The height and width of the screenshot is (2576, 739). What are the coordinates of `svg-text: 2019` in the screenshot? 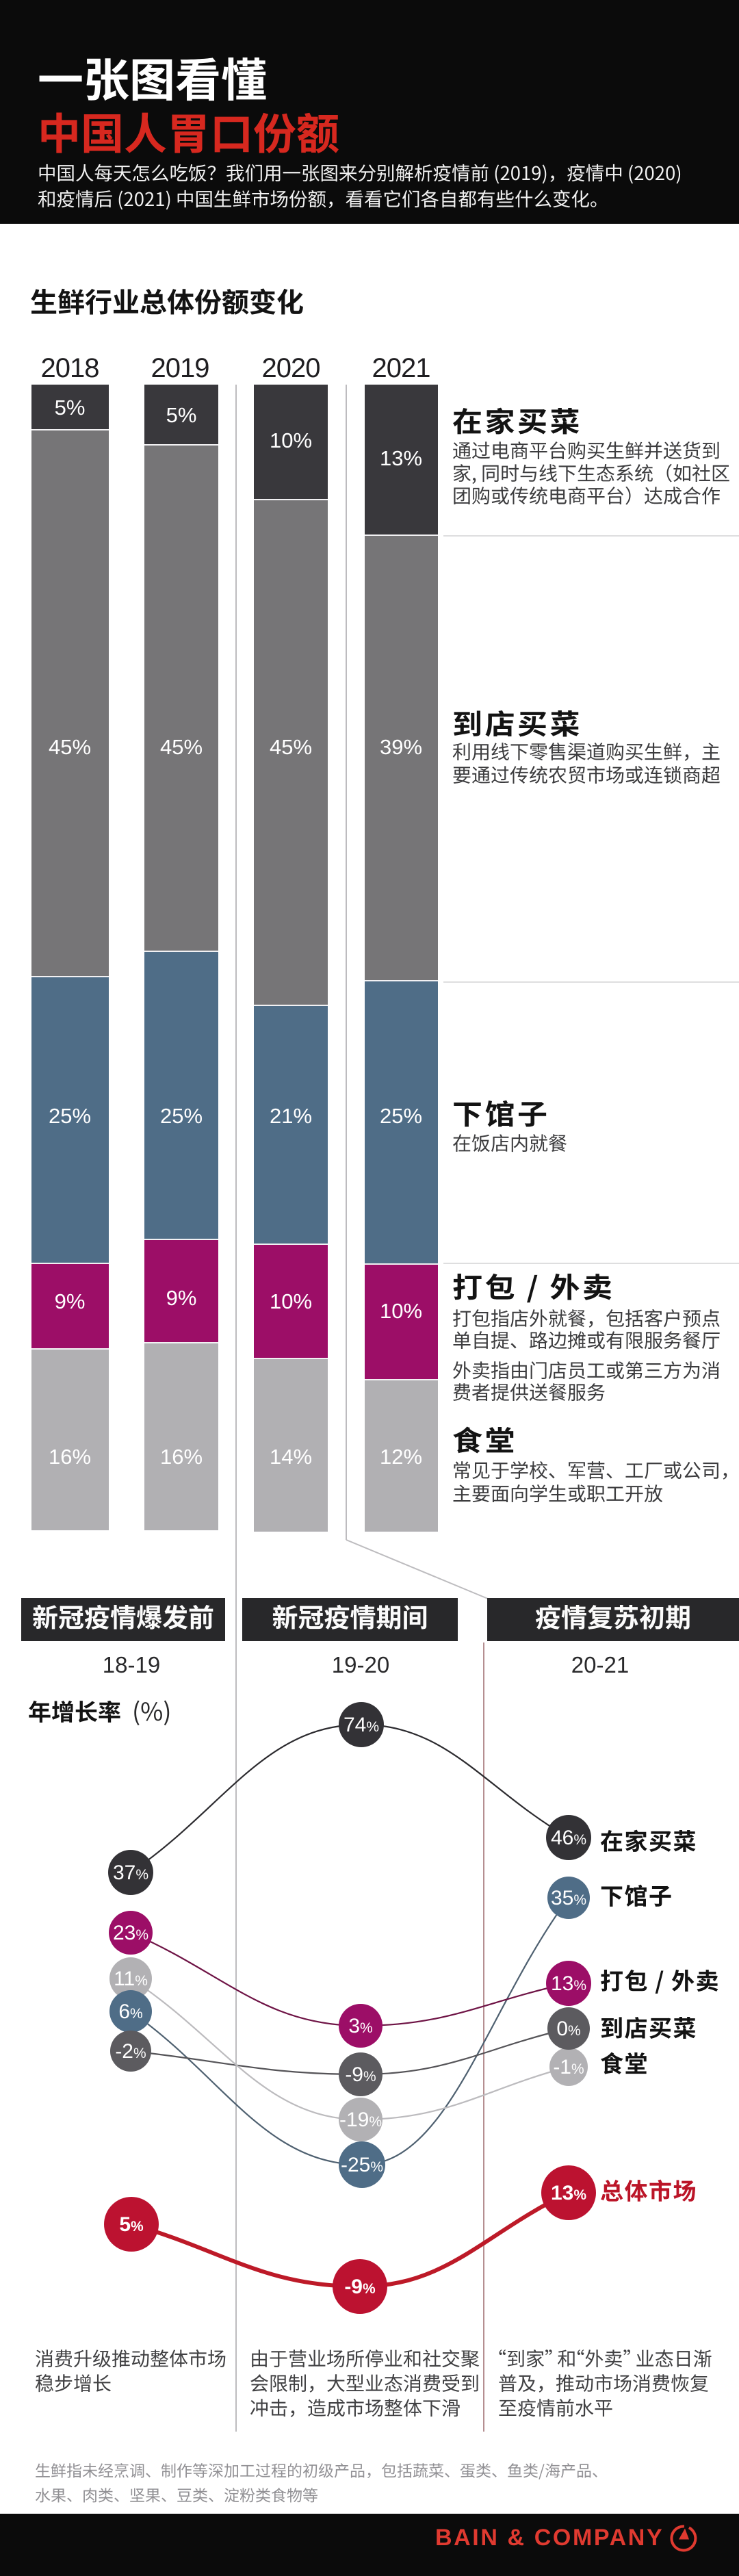 It's located at (180, 368).